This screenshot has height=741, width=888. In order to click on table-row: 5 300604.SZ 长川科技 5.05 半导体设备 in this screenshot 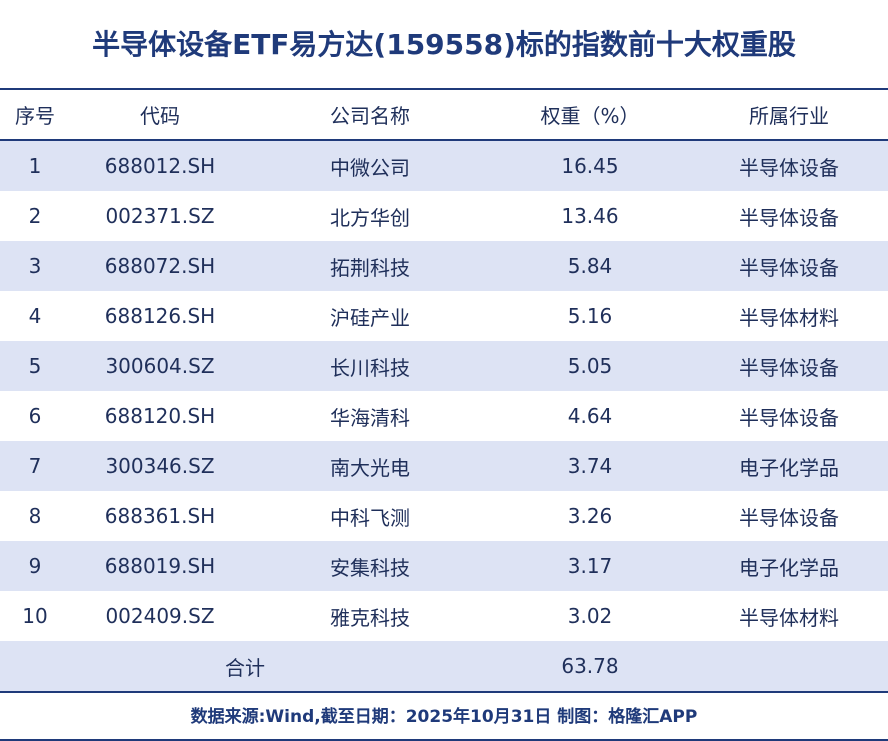, I will do `click(444, 366)`.